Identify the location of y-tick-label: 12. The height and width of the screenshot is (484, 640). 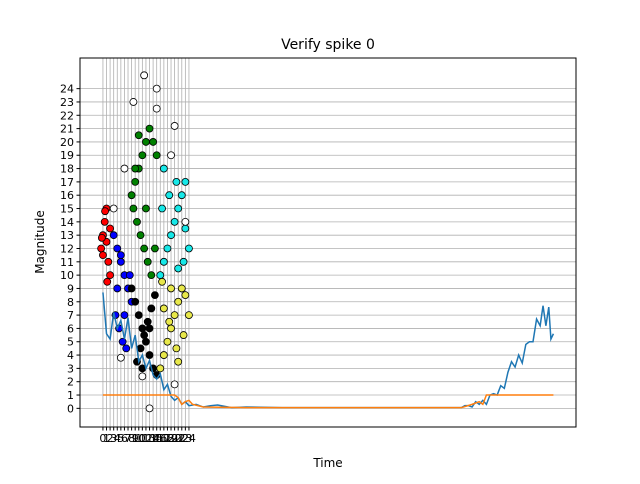
(67, 248).